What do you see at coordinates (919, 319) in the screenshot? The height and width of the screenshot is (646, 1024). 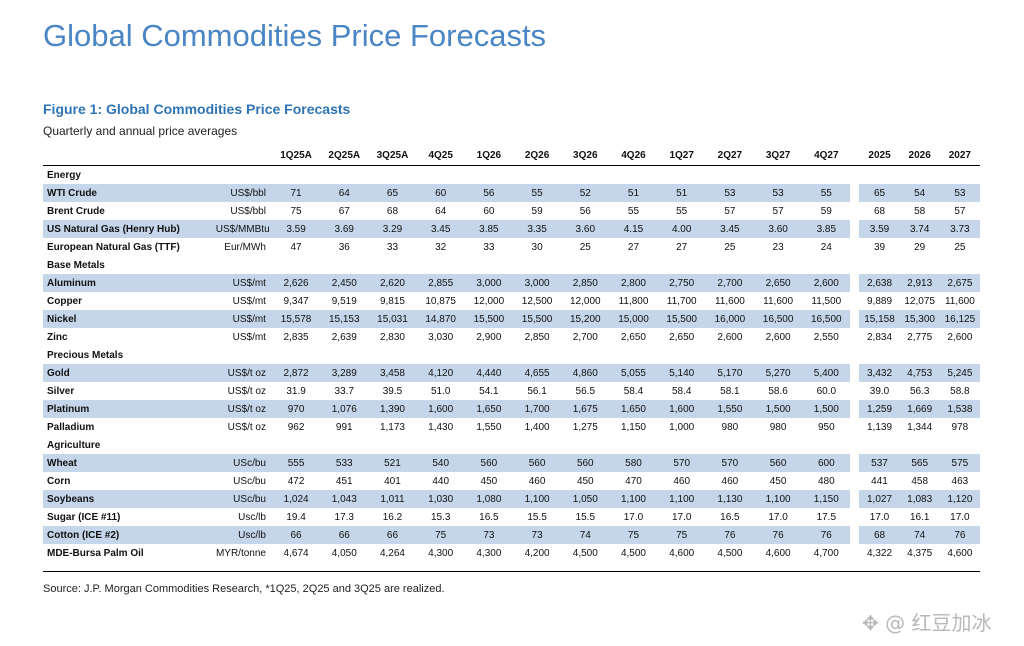 I see `value-cell: 15,300` at bounding box center [919, 319].